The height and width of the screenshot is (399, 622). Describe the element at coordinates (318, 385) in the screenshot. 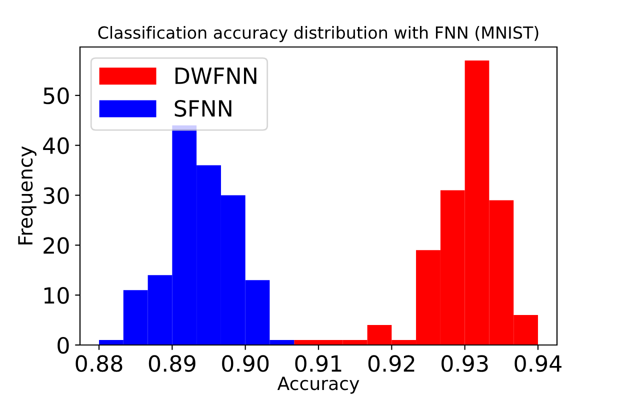

I see `x-axis-title: Accuracy` at that location.